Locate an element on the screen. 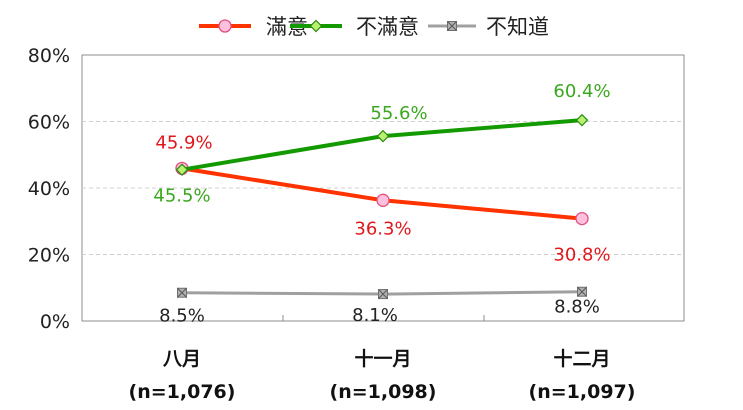 The height and width of the screenshot is (410, 743). series-unknown is located at coordinates (382, 293).